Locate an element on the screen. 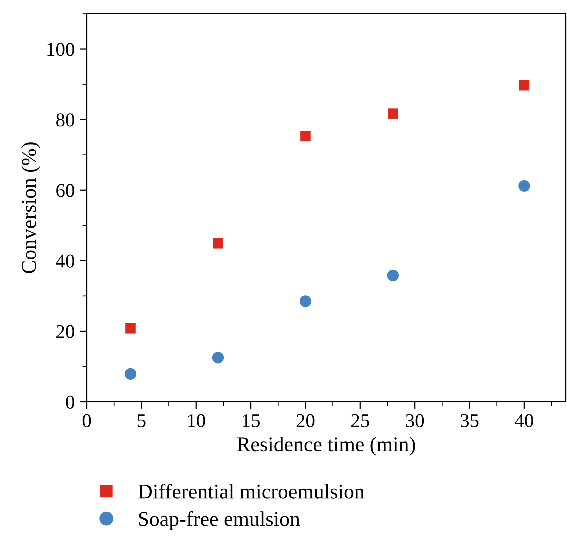 The image size is (567, 537). x-tick-label: 30 is located at coordinates (415, 421).